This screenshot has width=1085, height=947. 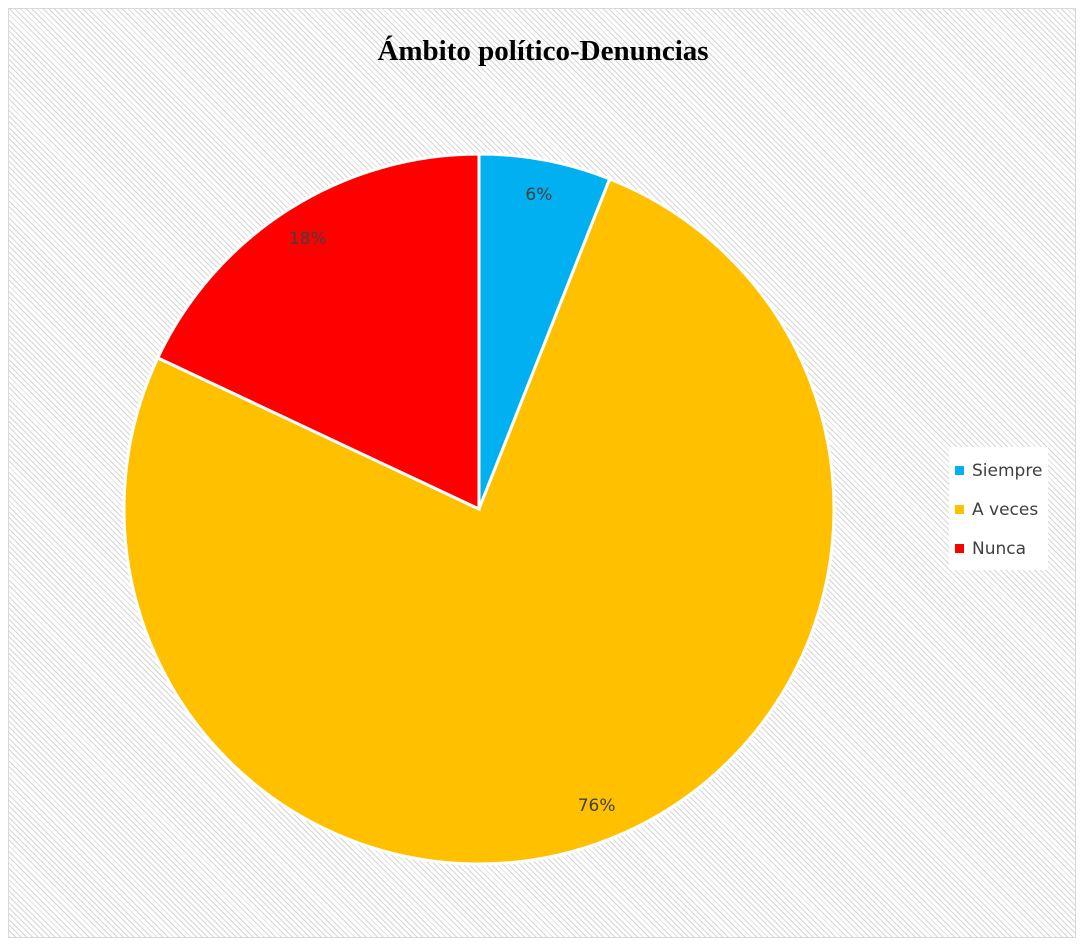 What do you see at coordinates (544, 331) in the screenshot?
I see `pie-slice-siempre` at bounding box center [544, 331].